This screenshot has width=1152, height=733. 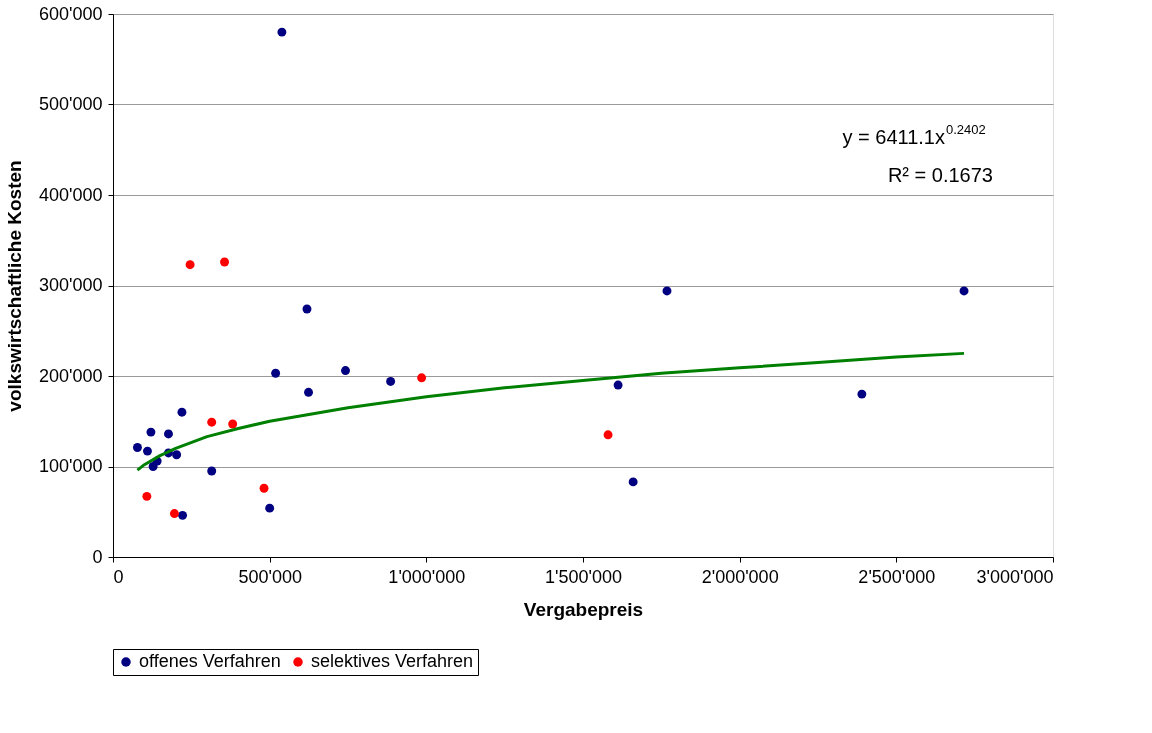 What do you see at coordinates (550, 411) in the screenshot?
I see `line-series` at bounding box center [550, 411].